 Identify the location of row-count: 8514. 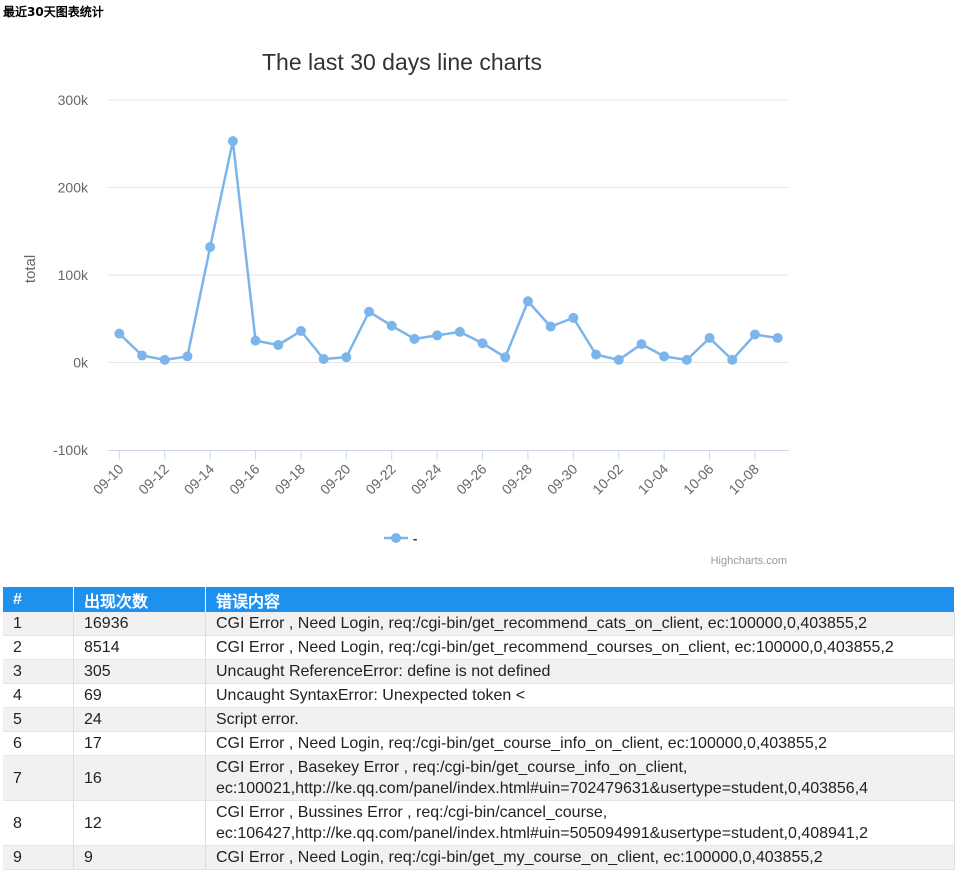
(139, 647).